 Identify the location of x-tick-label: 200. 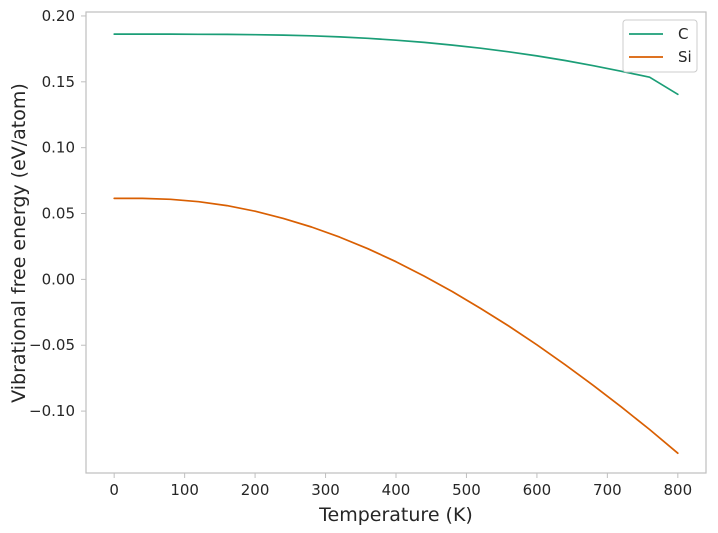
(255, 490).